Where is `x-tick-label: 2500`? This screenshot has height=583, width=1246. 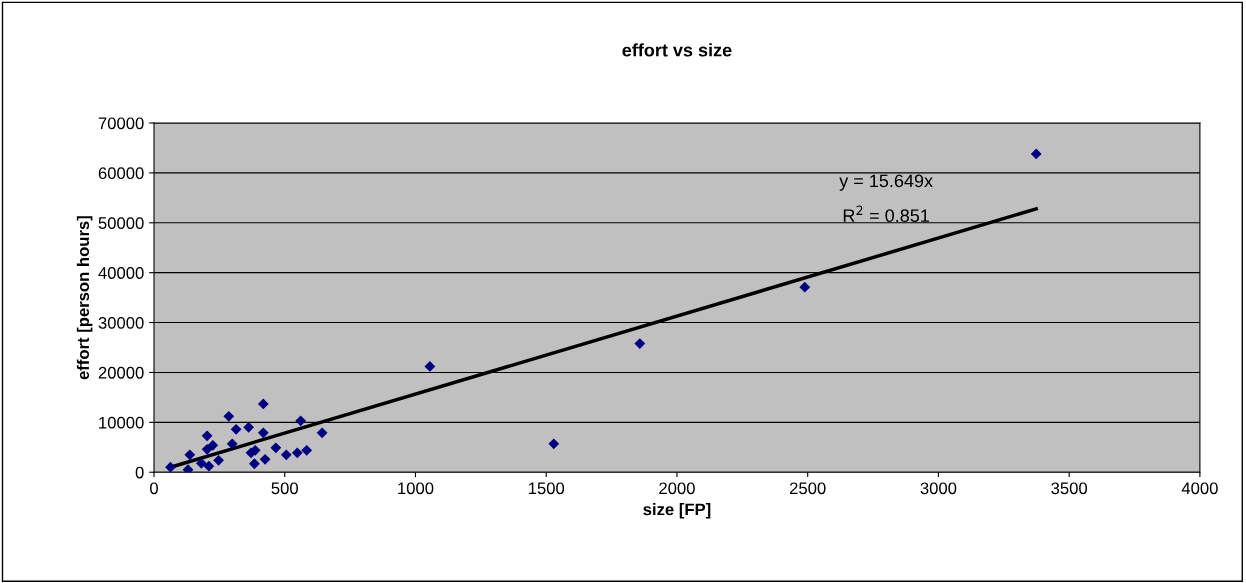
x-tick-label: 2500 is located at coordinates (807, 488).